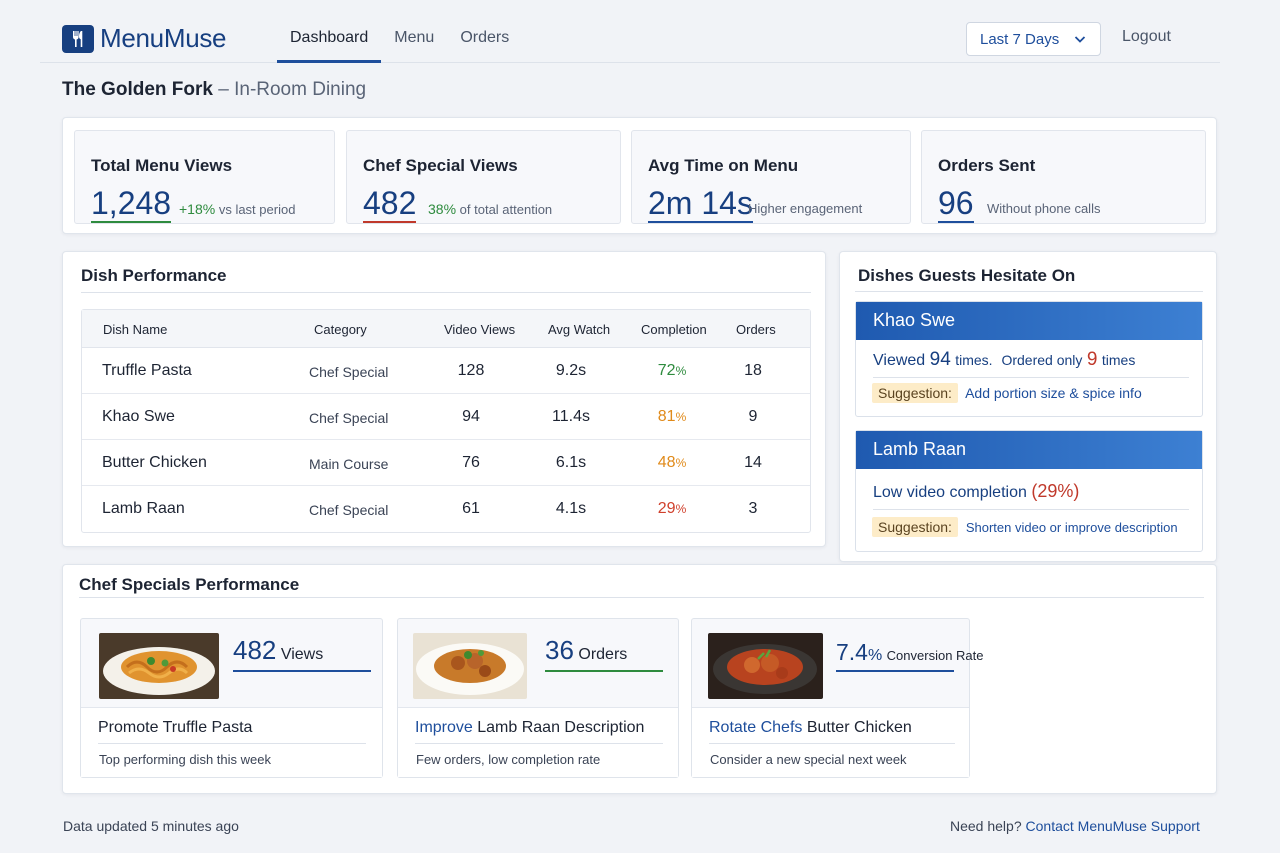 The width and height of the screenshot is (1280, 853). Describe the element at coordinates (442, 209) in the screenshot. I see `kpi-share: 38%` at that location.